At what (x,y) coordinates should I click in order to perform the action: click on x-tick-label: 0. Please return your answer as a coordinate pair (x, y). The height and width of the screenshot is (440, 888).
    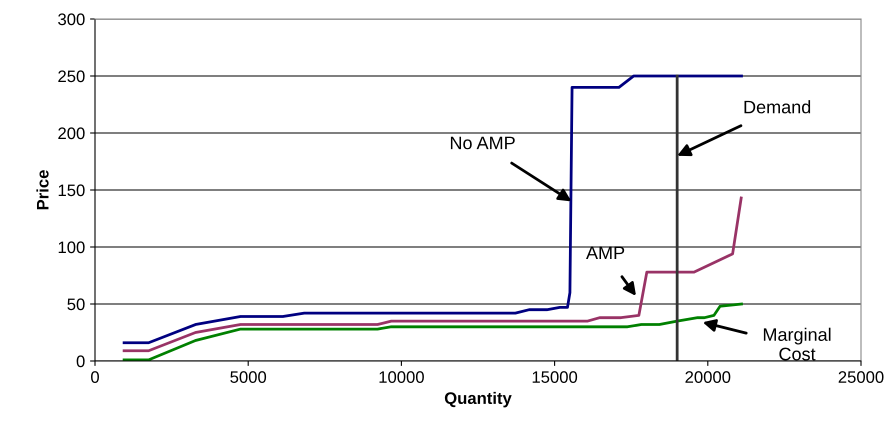
    Looking at the image, I should click on (95, 377).